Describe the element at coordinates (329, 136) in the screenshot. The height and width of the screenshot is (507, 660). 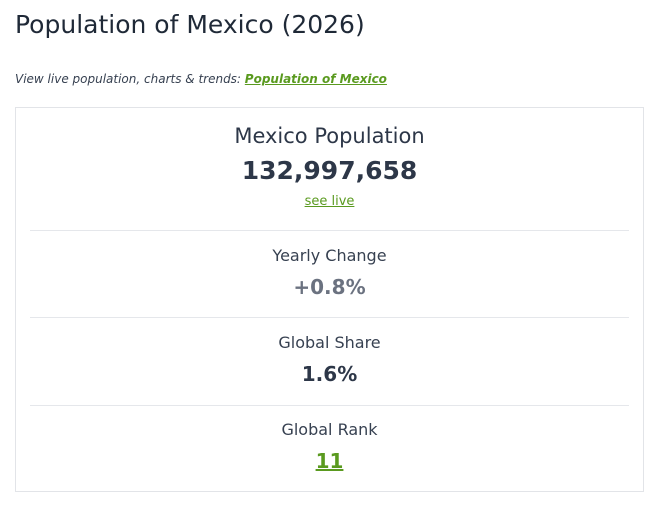
I see `population-label: Mexico Population` at that location.